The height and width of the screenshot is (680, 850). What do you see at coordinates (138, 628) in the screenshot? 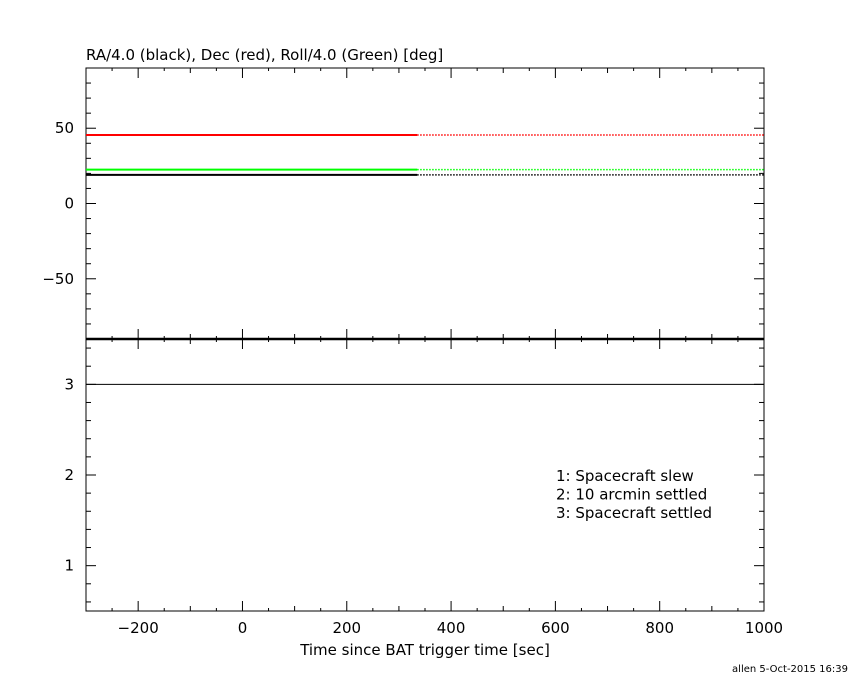
I see `x-tick-label: −200` at bounding box center [138, 628].